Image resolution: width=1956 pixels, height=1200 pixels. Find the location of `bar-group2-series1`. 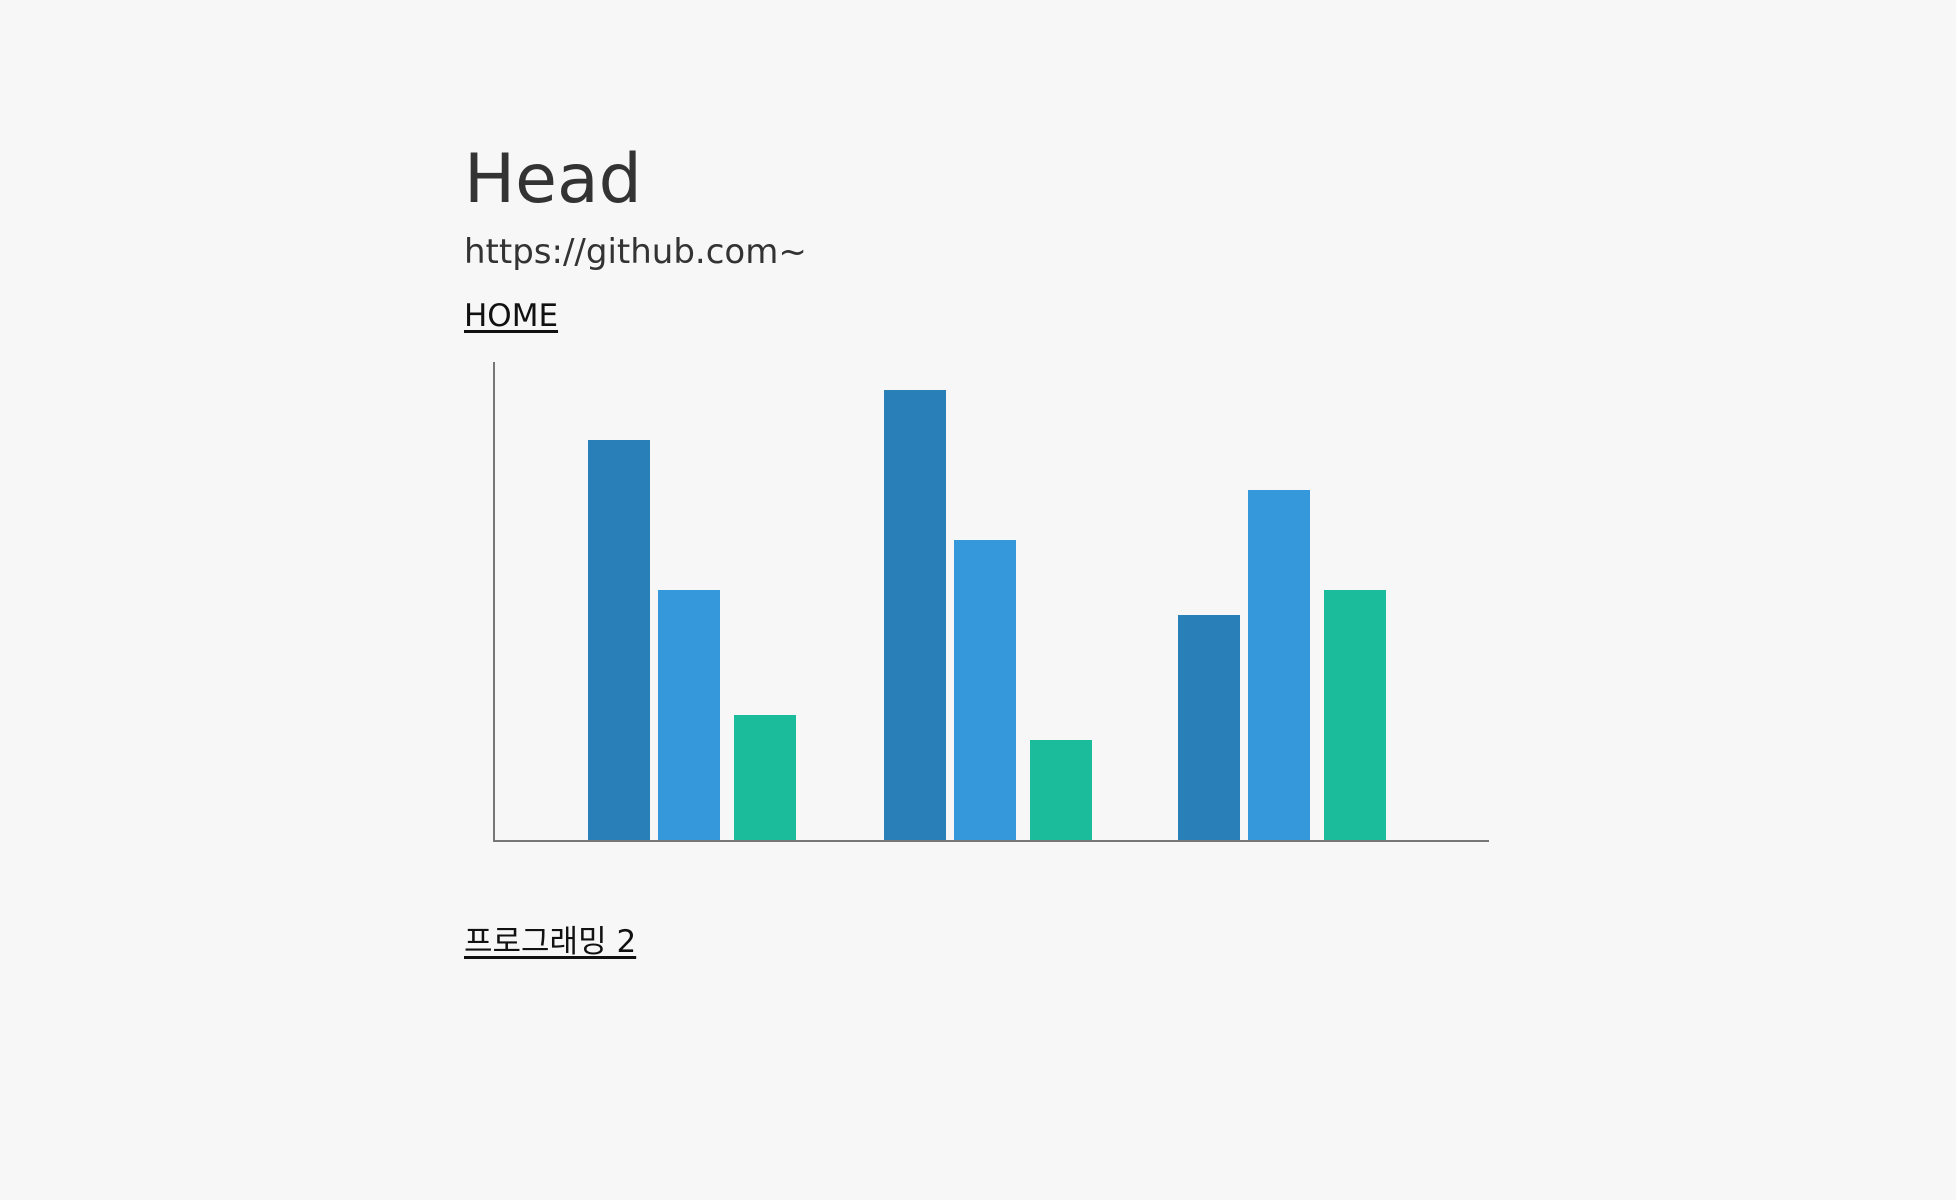

bar-group2-series1 is located at coordinates (915, 615).